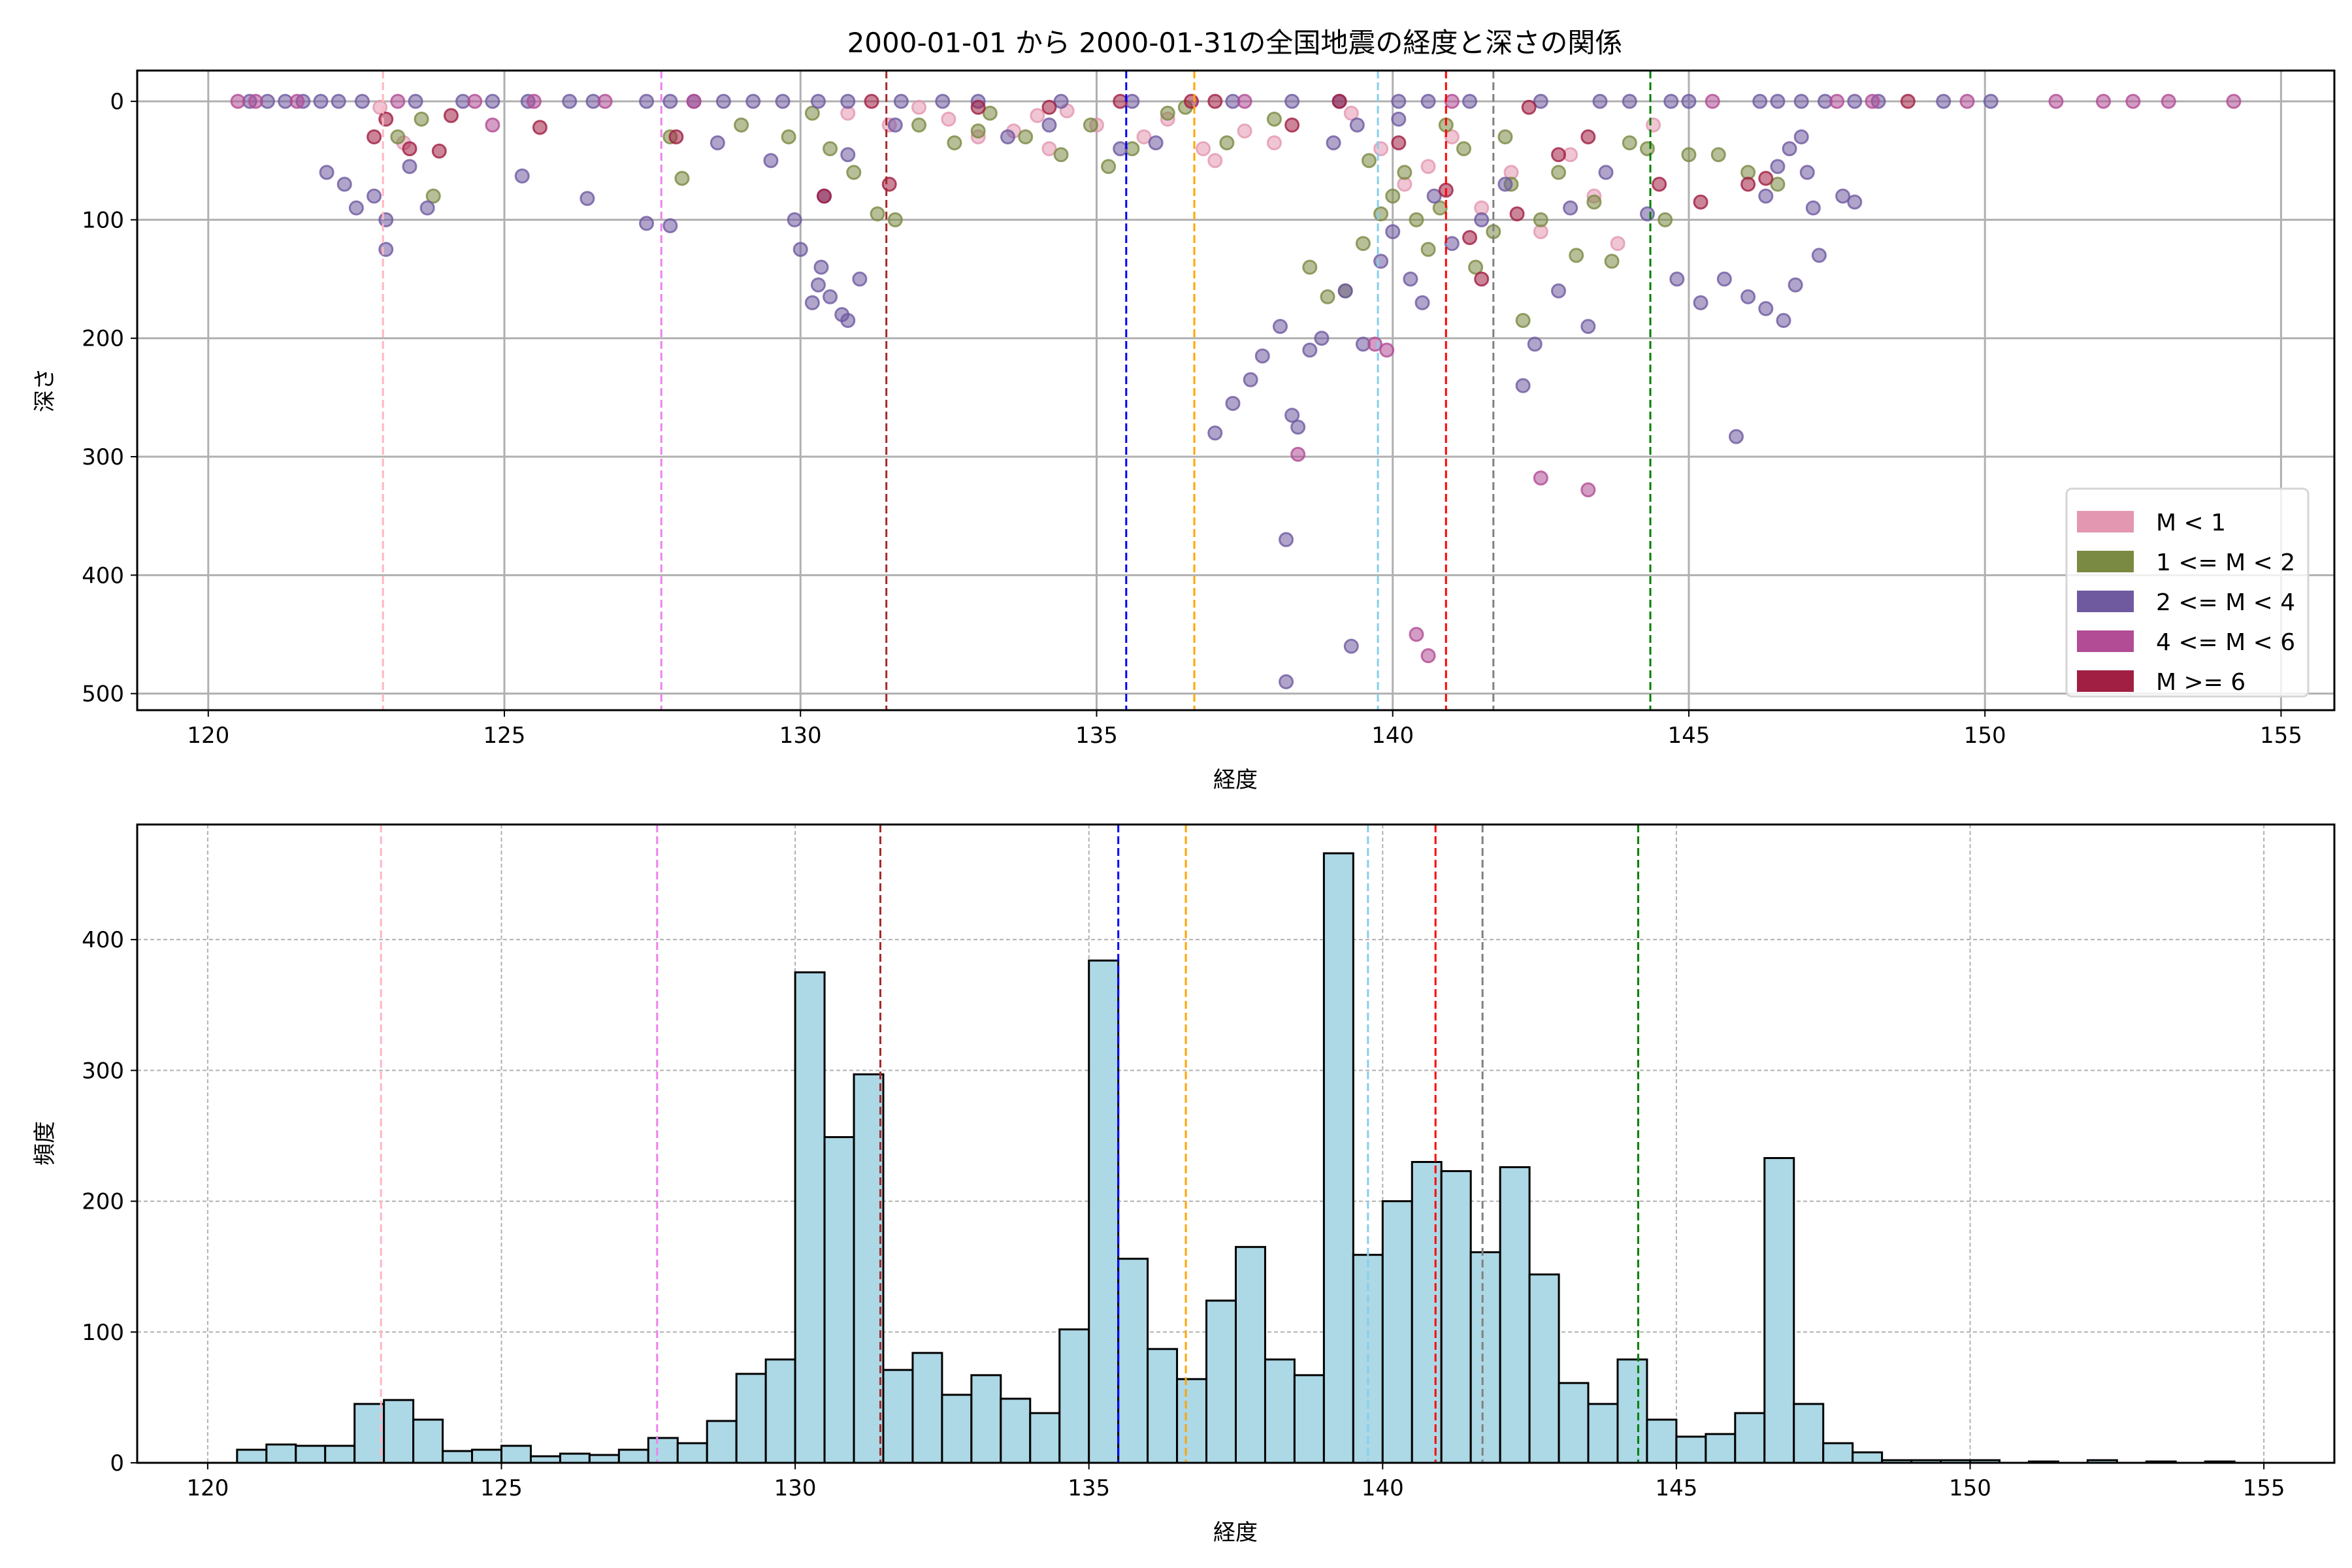 The image size is (2352, 1568). I want to click on x-tick-label: 125, so click(504, 736).